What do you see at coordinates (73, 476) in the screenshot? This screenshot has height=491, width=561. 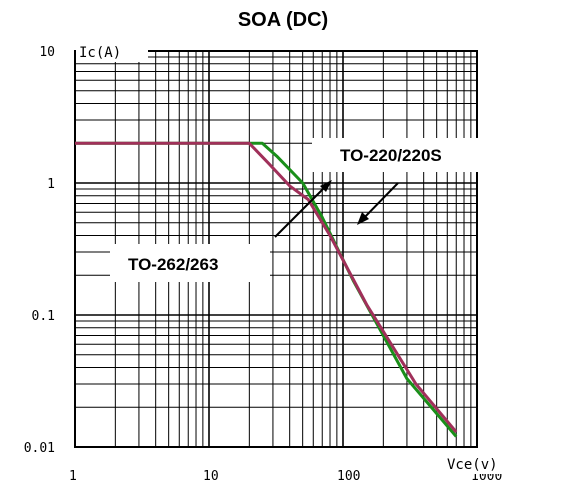 I see `x-tick-label: 1` at bounding box center [73, 476].